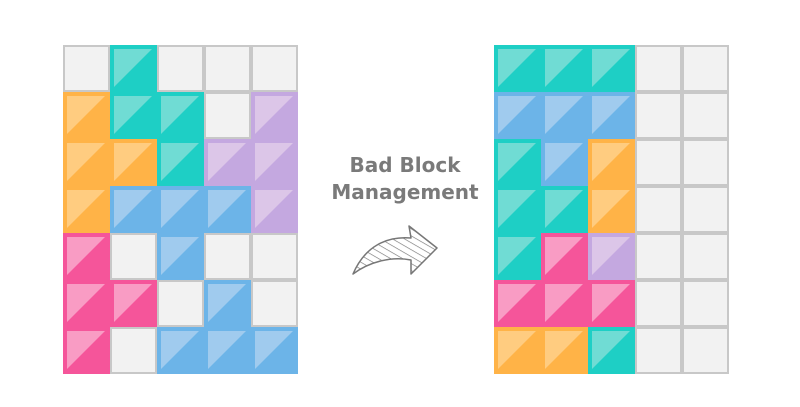 Image resolution: width=800 pixels, height=407 pixels. I want to click on title-line-1: Bad Block, so click(405, 165).